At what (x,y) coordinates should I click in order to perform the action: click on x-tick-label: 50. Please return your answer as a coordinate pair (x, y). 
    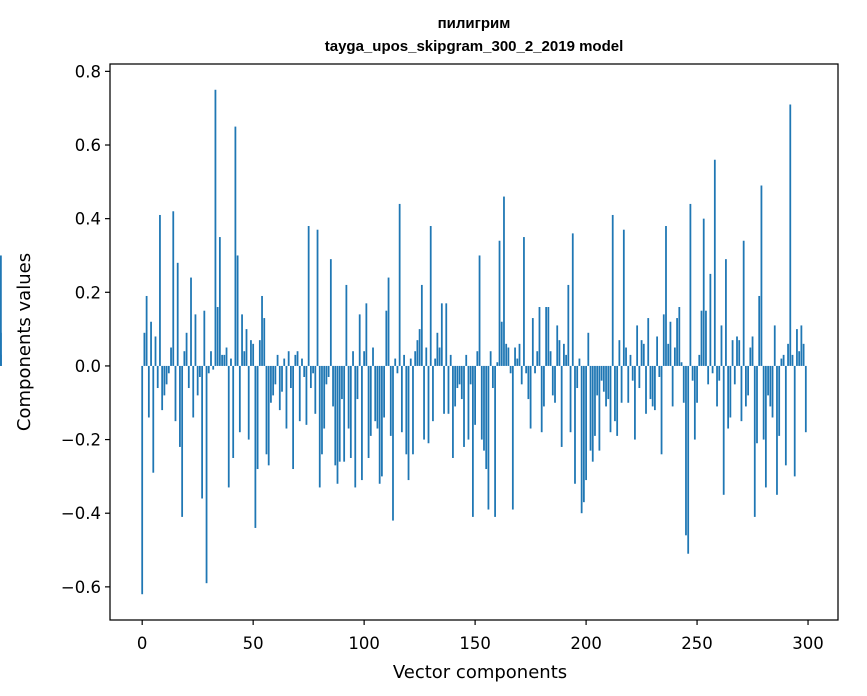
    Looking at the image, I should click on (253, 643).